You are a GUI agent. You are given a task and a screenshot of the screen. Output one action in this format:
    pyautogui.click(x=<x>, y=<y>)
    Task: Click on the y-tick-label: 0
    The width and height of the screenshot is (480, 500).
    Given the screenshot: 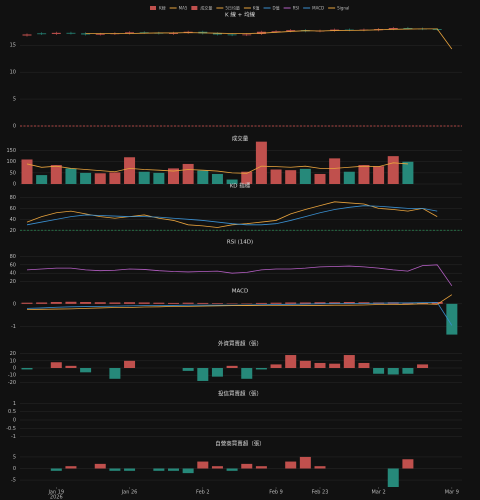 What is the action you would take?
    pyautogui.click(x=14, y=185)
    